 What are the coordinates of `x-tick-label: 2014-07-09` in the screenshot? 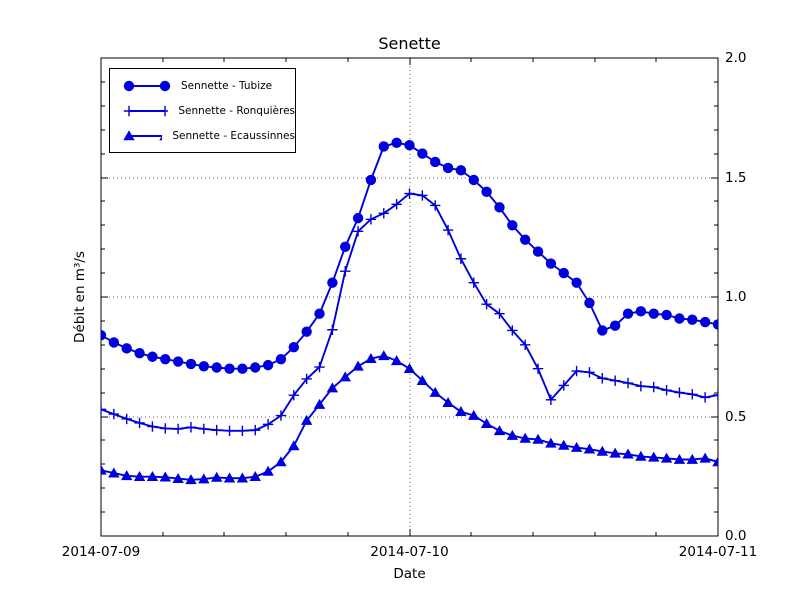 It's located at (101, 552).